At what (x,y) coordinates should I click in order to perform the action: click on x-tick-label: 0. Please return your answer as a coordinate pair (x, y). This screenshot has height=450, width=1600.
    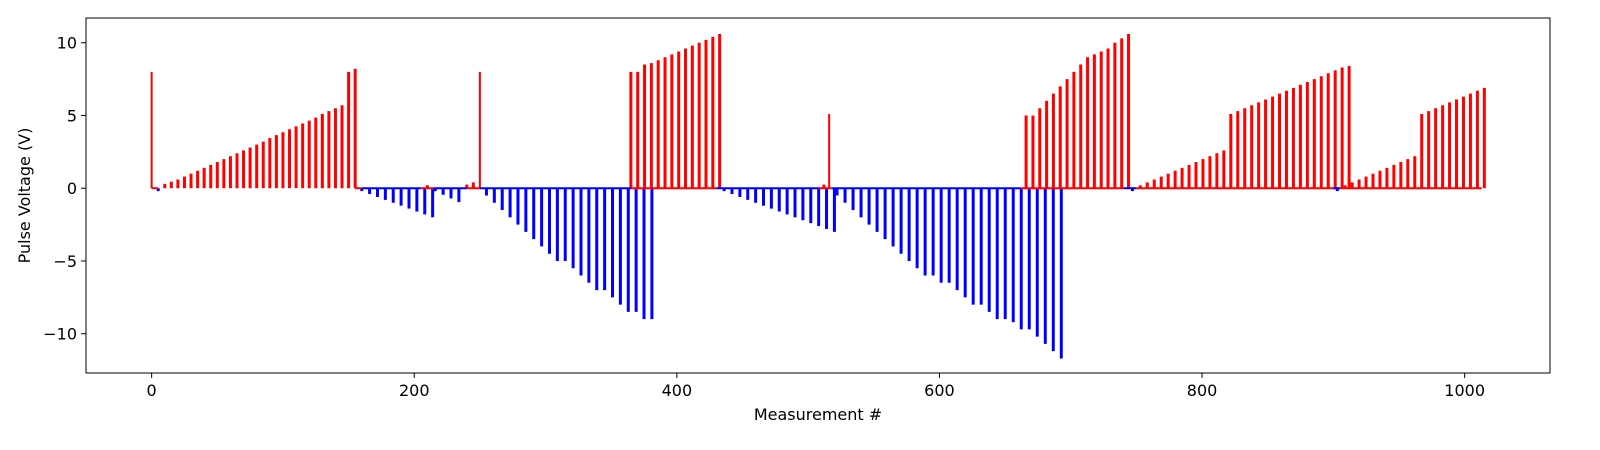
    Looking at the image, I should click on (152, 390).